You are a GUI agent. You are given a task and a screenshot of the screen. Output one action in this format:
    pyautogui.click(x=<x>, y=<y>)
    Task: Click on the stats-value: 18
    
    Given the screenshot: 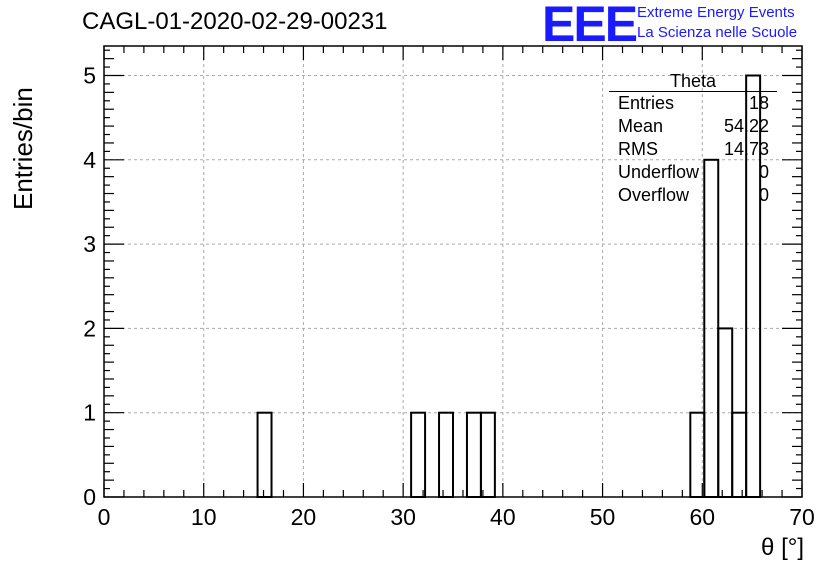 What is the action you would take?
    pyautogui.click(x=758, y=103)
    